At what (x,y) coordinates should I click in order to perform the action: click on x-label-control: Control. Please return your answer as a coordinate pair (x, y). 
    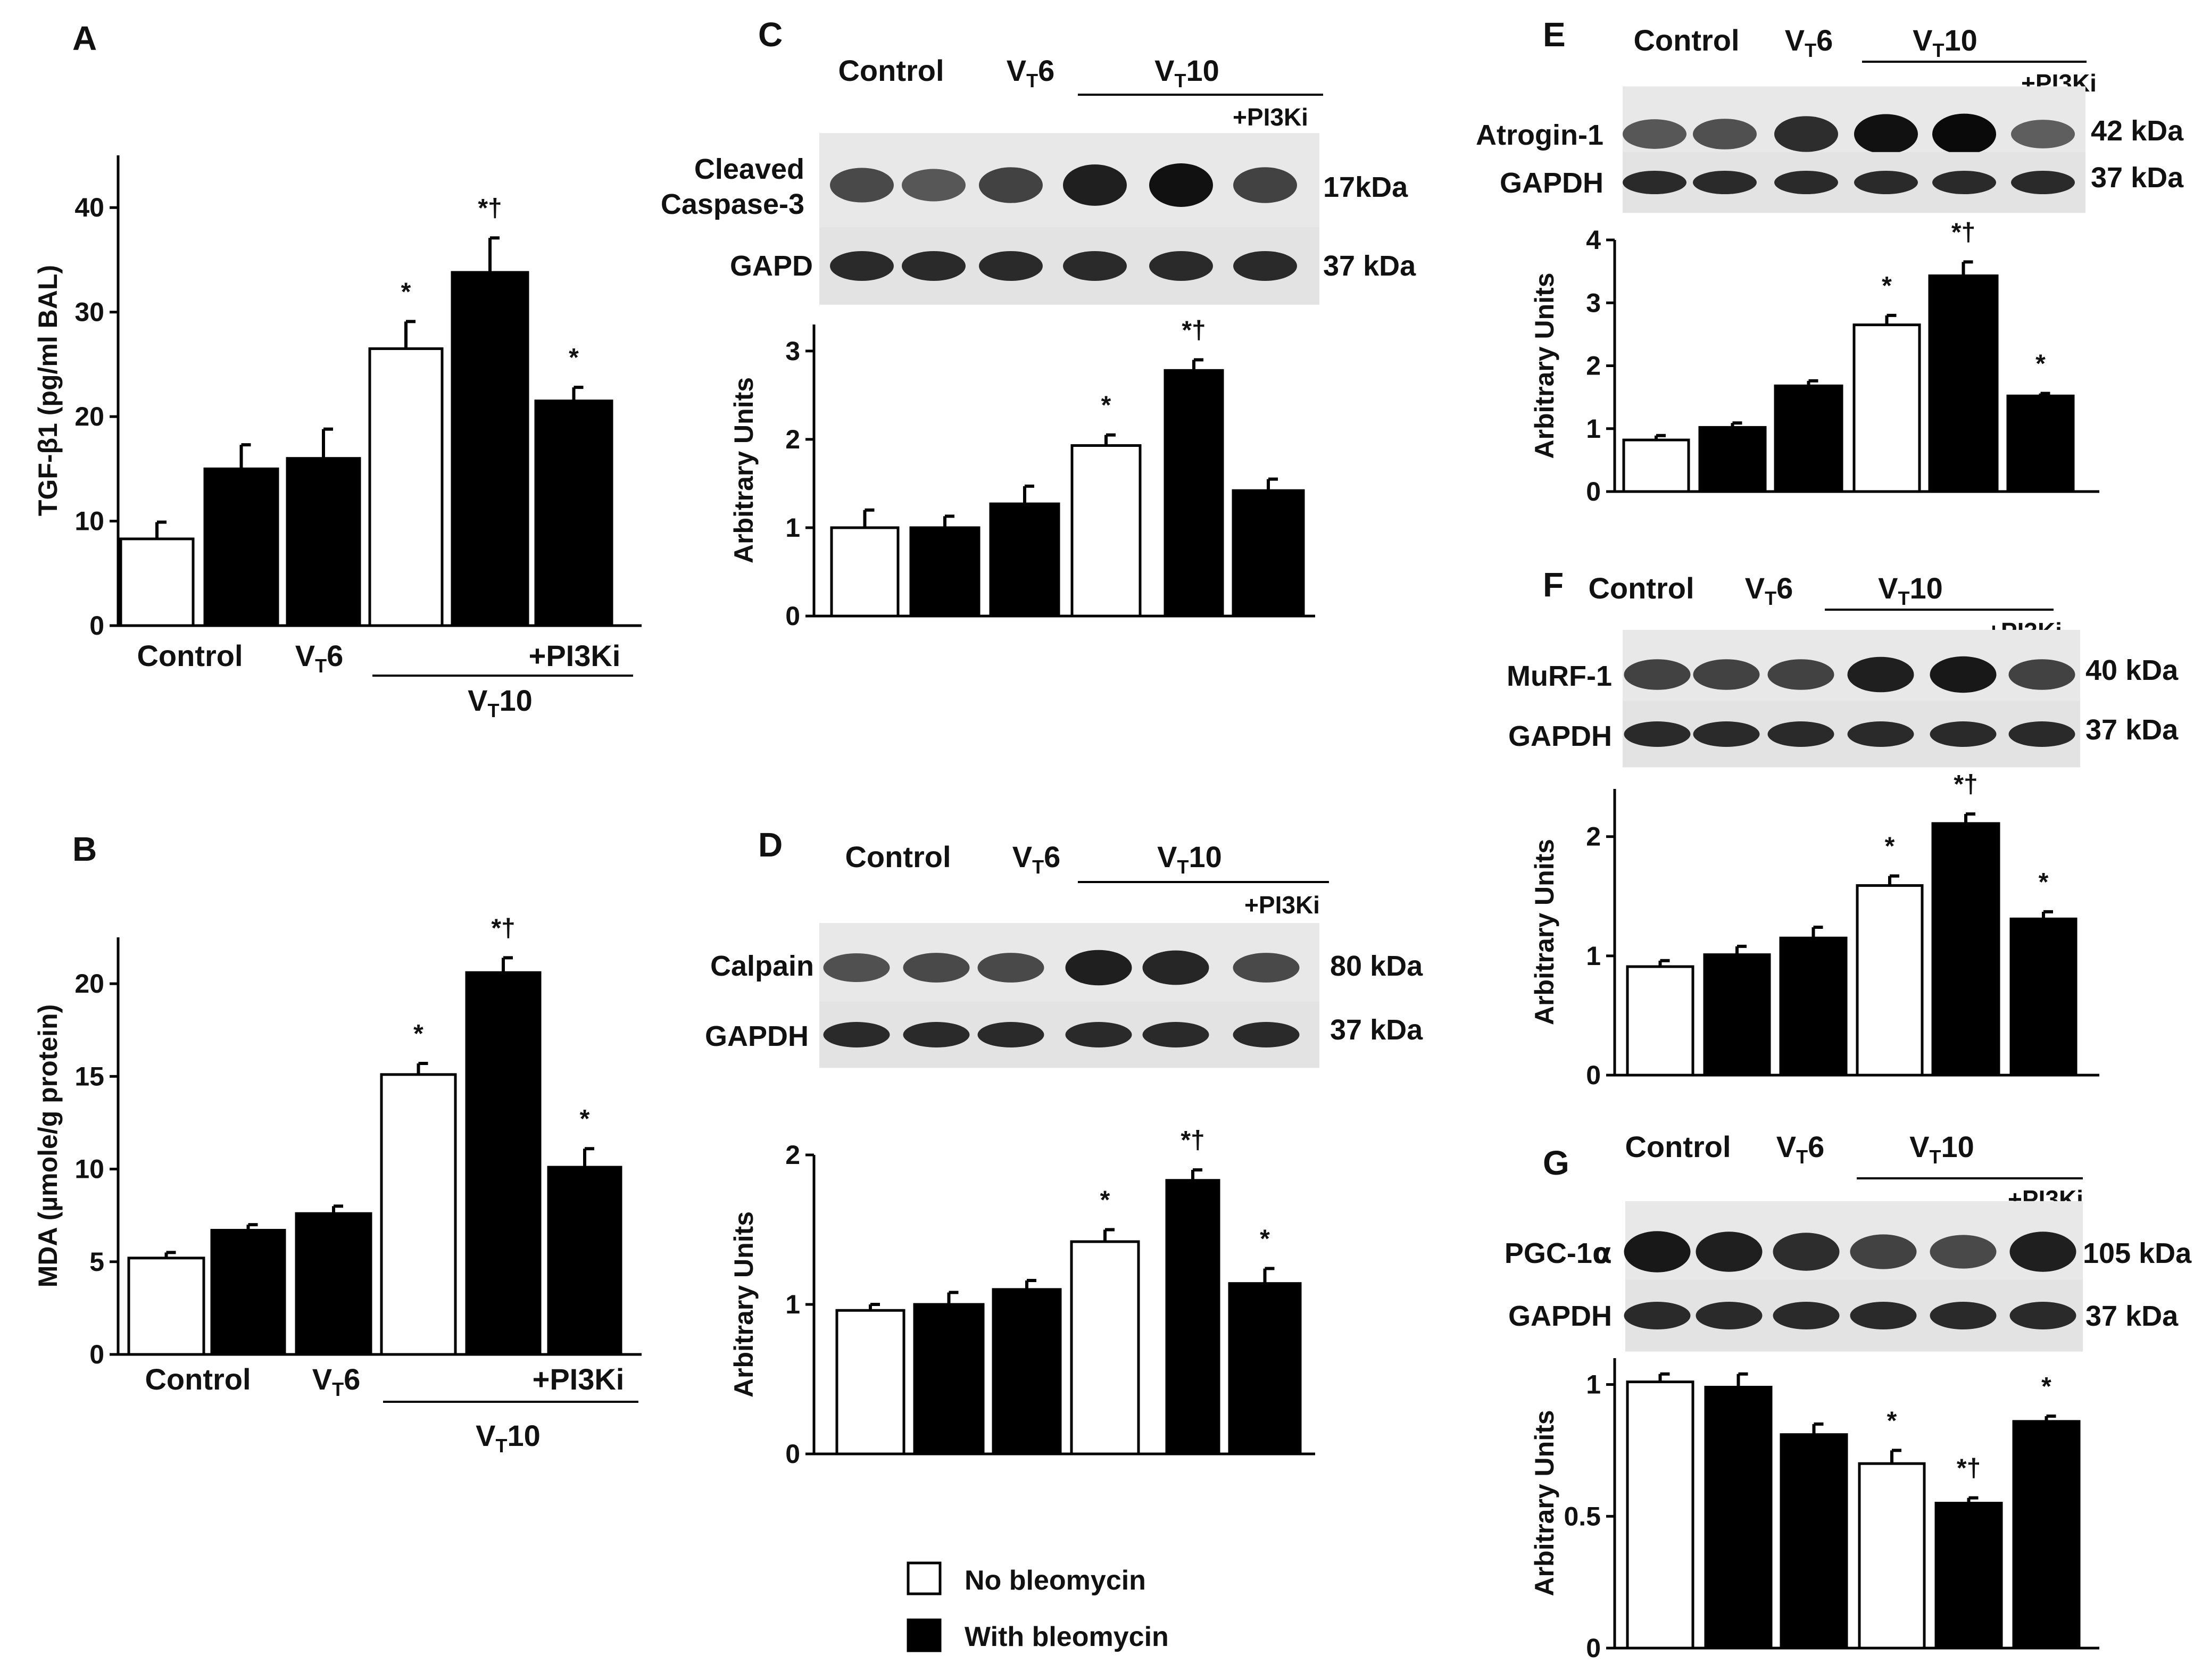
    Looking at the image, I should click on (190, 656).